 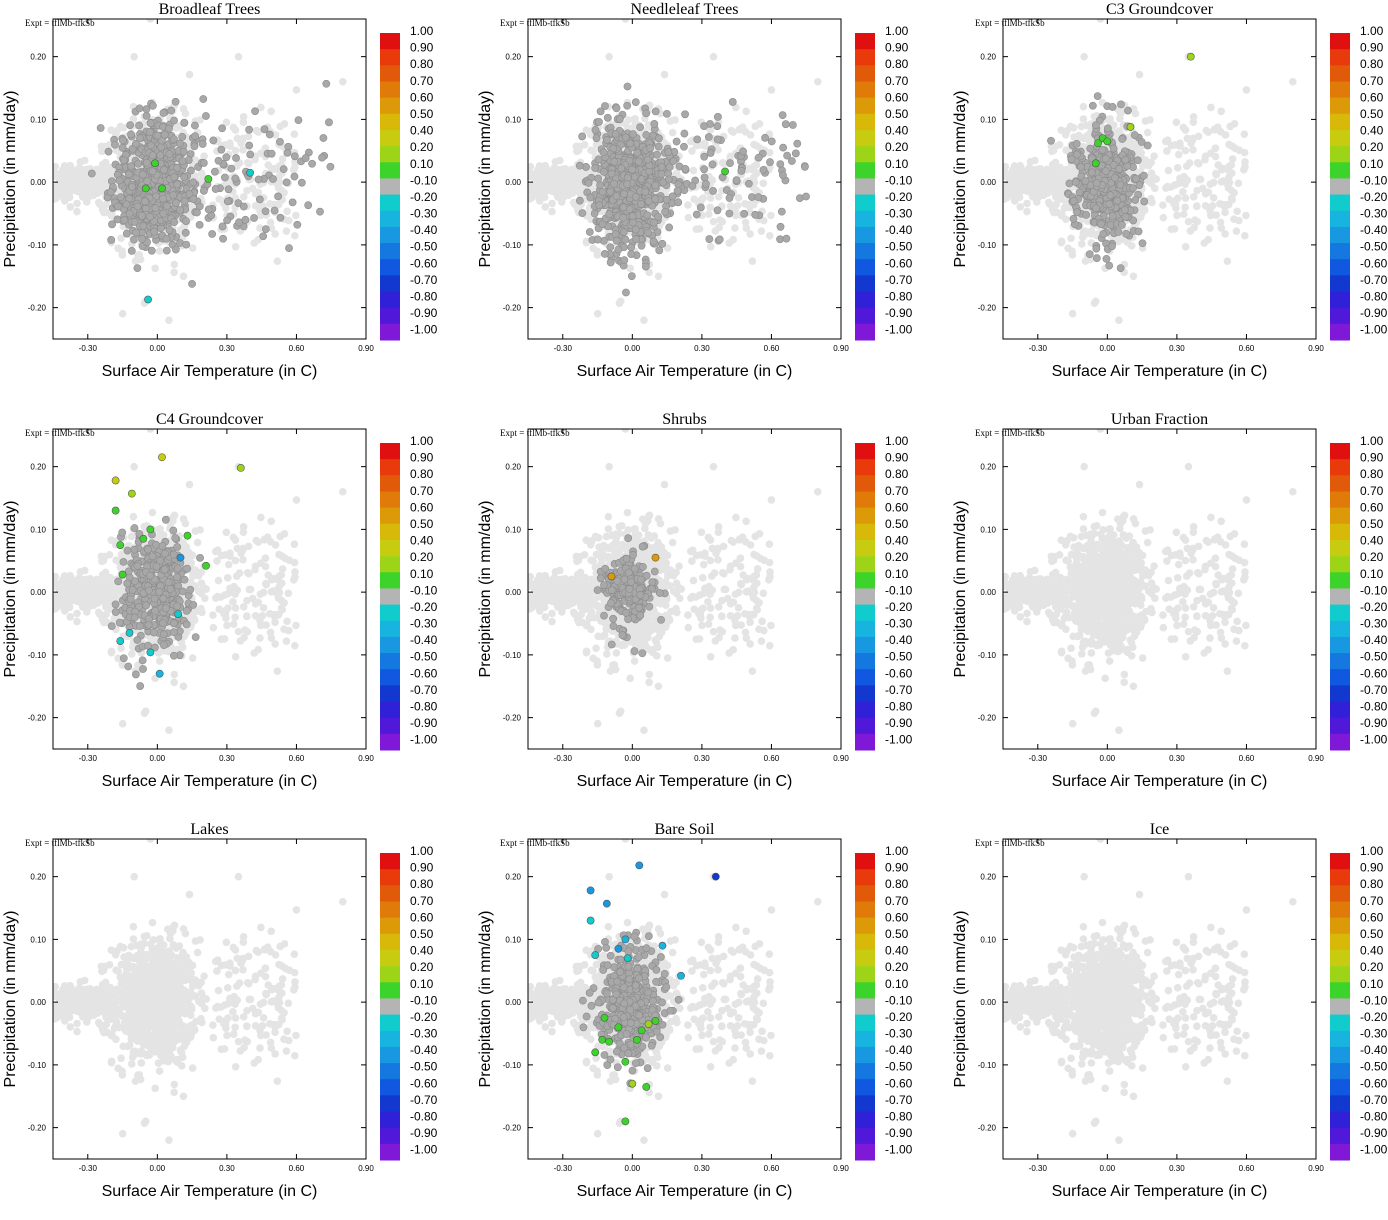 What do you see at coordinates (899, 230) in the screenshot?
I see `colorbar-label: -0.40` at bounding box center [899, 230].